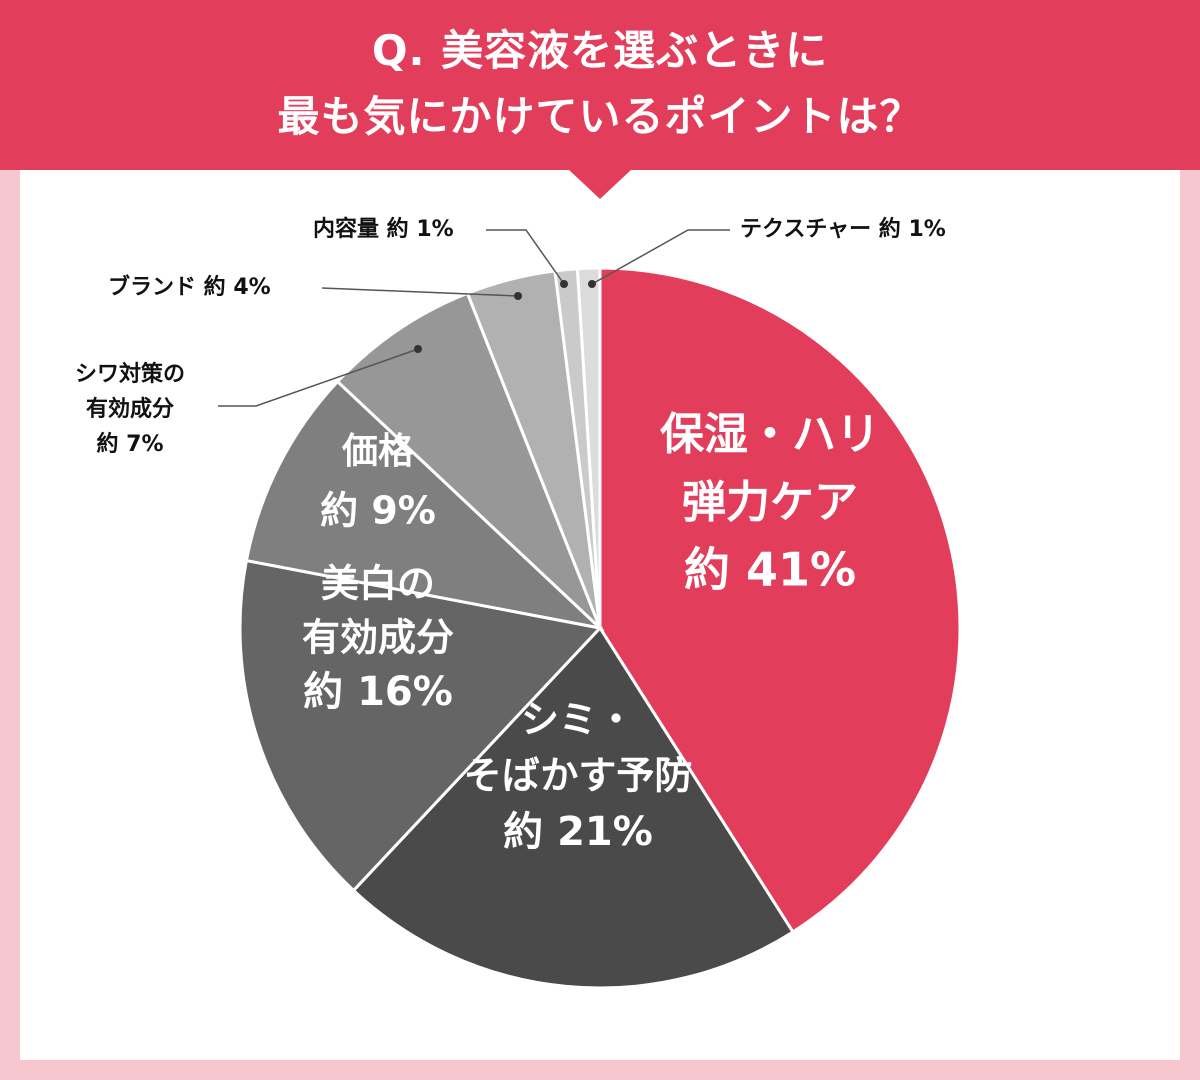 Image resolution: width=1200 pixels, height=1080 pixels. I want to click on slice-outside-label: 有効成分, so click(130, 409).